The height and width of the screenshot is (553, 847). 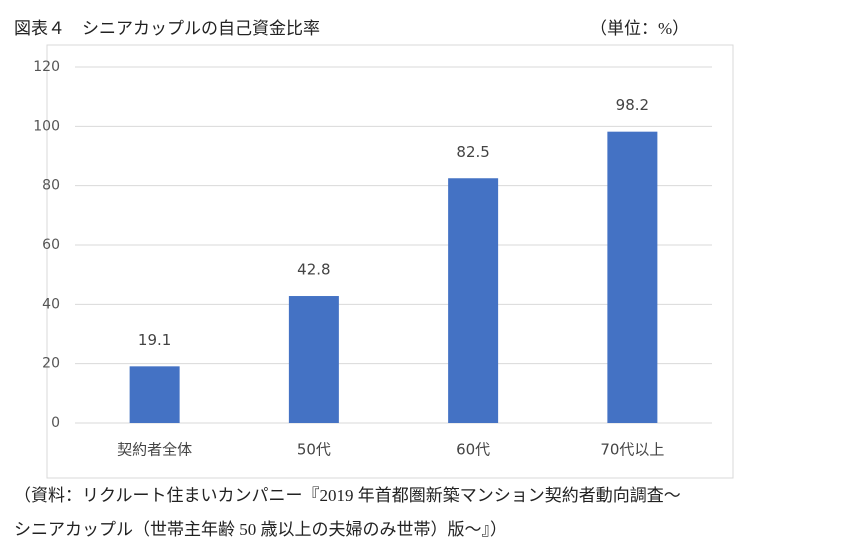 What do you see at coordinates (51, 186) in the screenshot?
I see `y-tick-label: 80` at bounding box center [51, 186].